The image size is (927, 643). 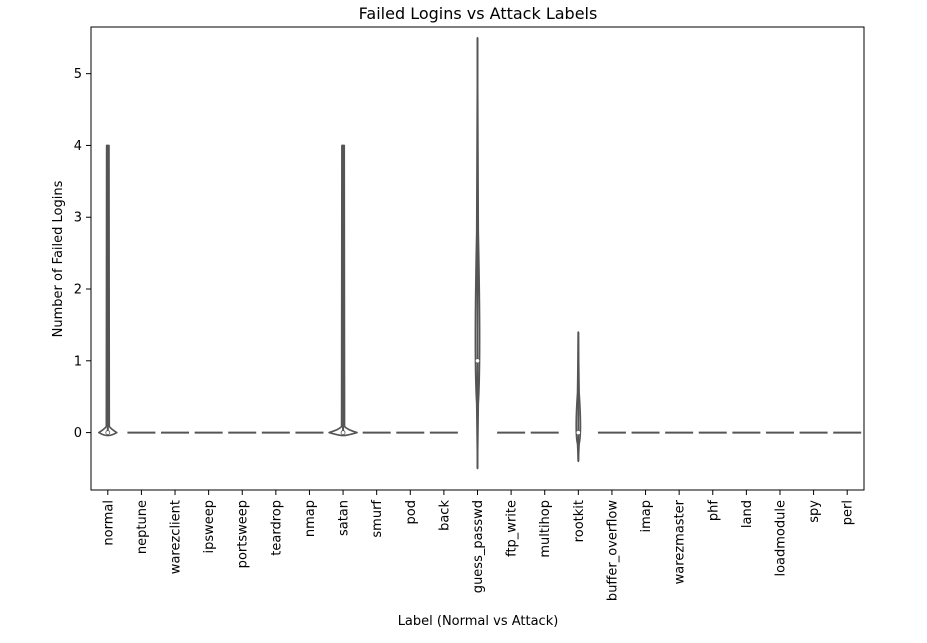 What do you see at coordinates (848, 512) in the screenshot?
I see `x-tick-label: perl` at bounding box center [848, 512].